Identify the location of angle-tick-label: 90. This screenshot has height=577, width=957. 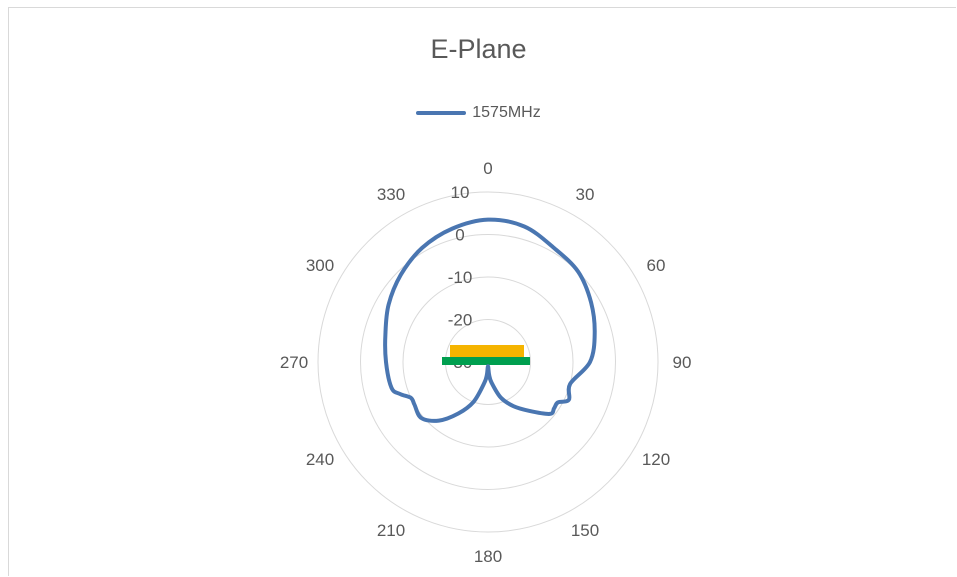
(682, 362).